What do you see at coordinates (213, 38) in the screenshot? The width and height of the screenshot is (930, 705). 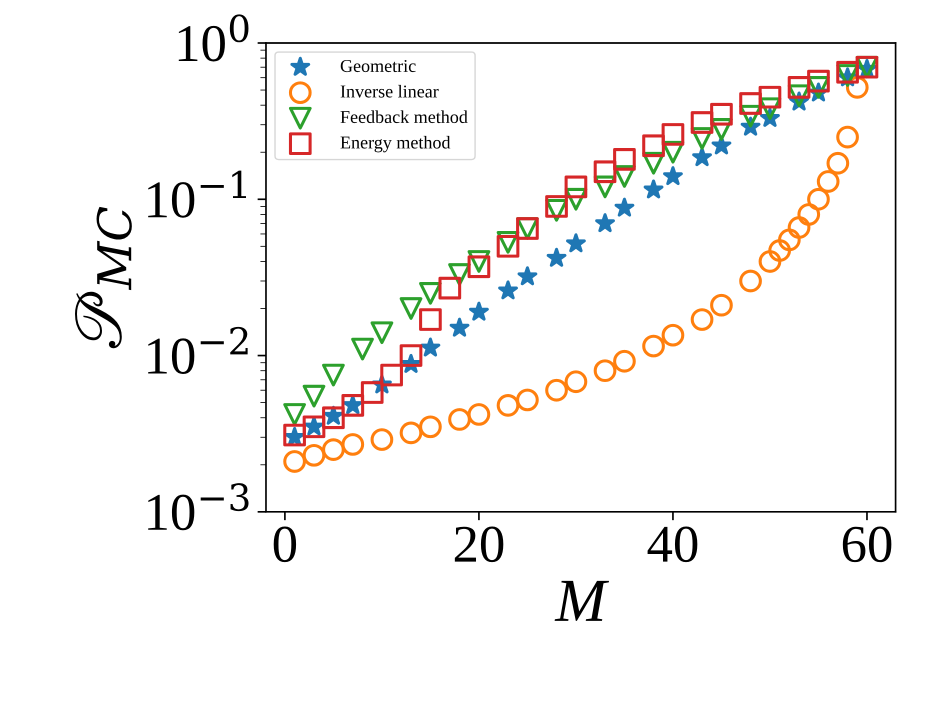 I see `y-tick-label: 10$^{0}$` at bounding box center [213, 38].